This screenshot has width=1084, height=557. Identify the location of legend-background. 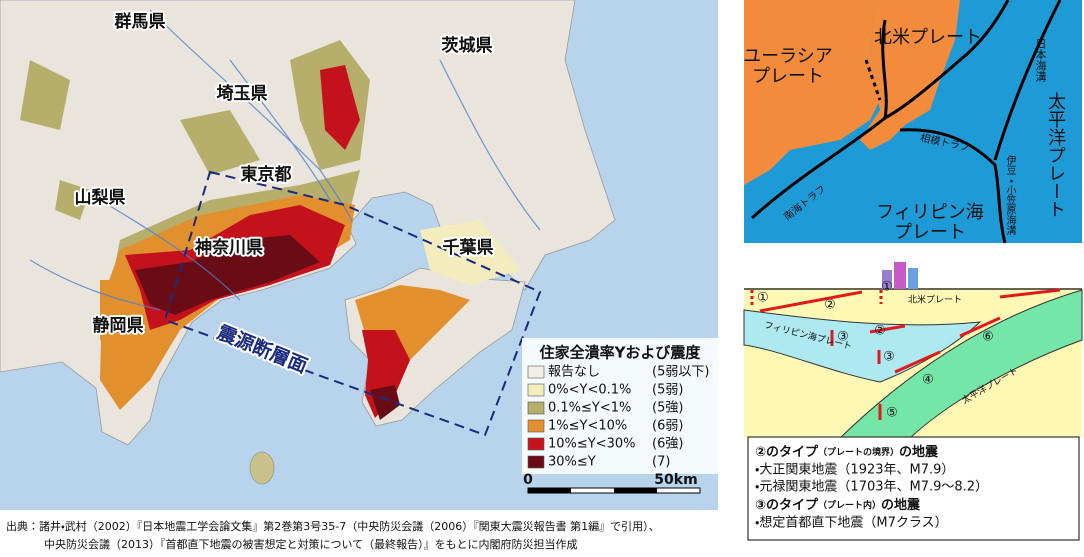
(620, 406).